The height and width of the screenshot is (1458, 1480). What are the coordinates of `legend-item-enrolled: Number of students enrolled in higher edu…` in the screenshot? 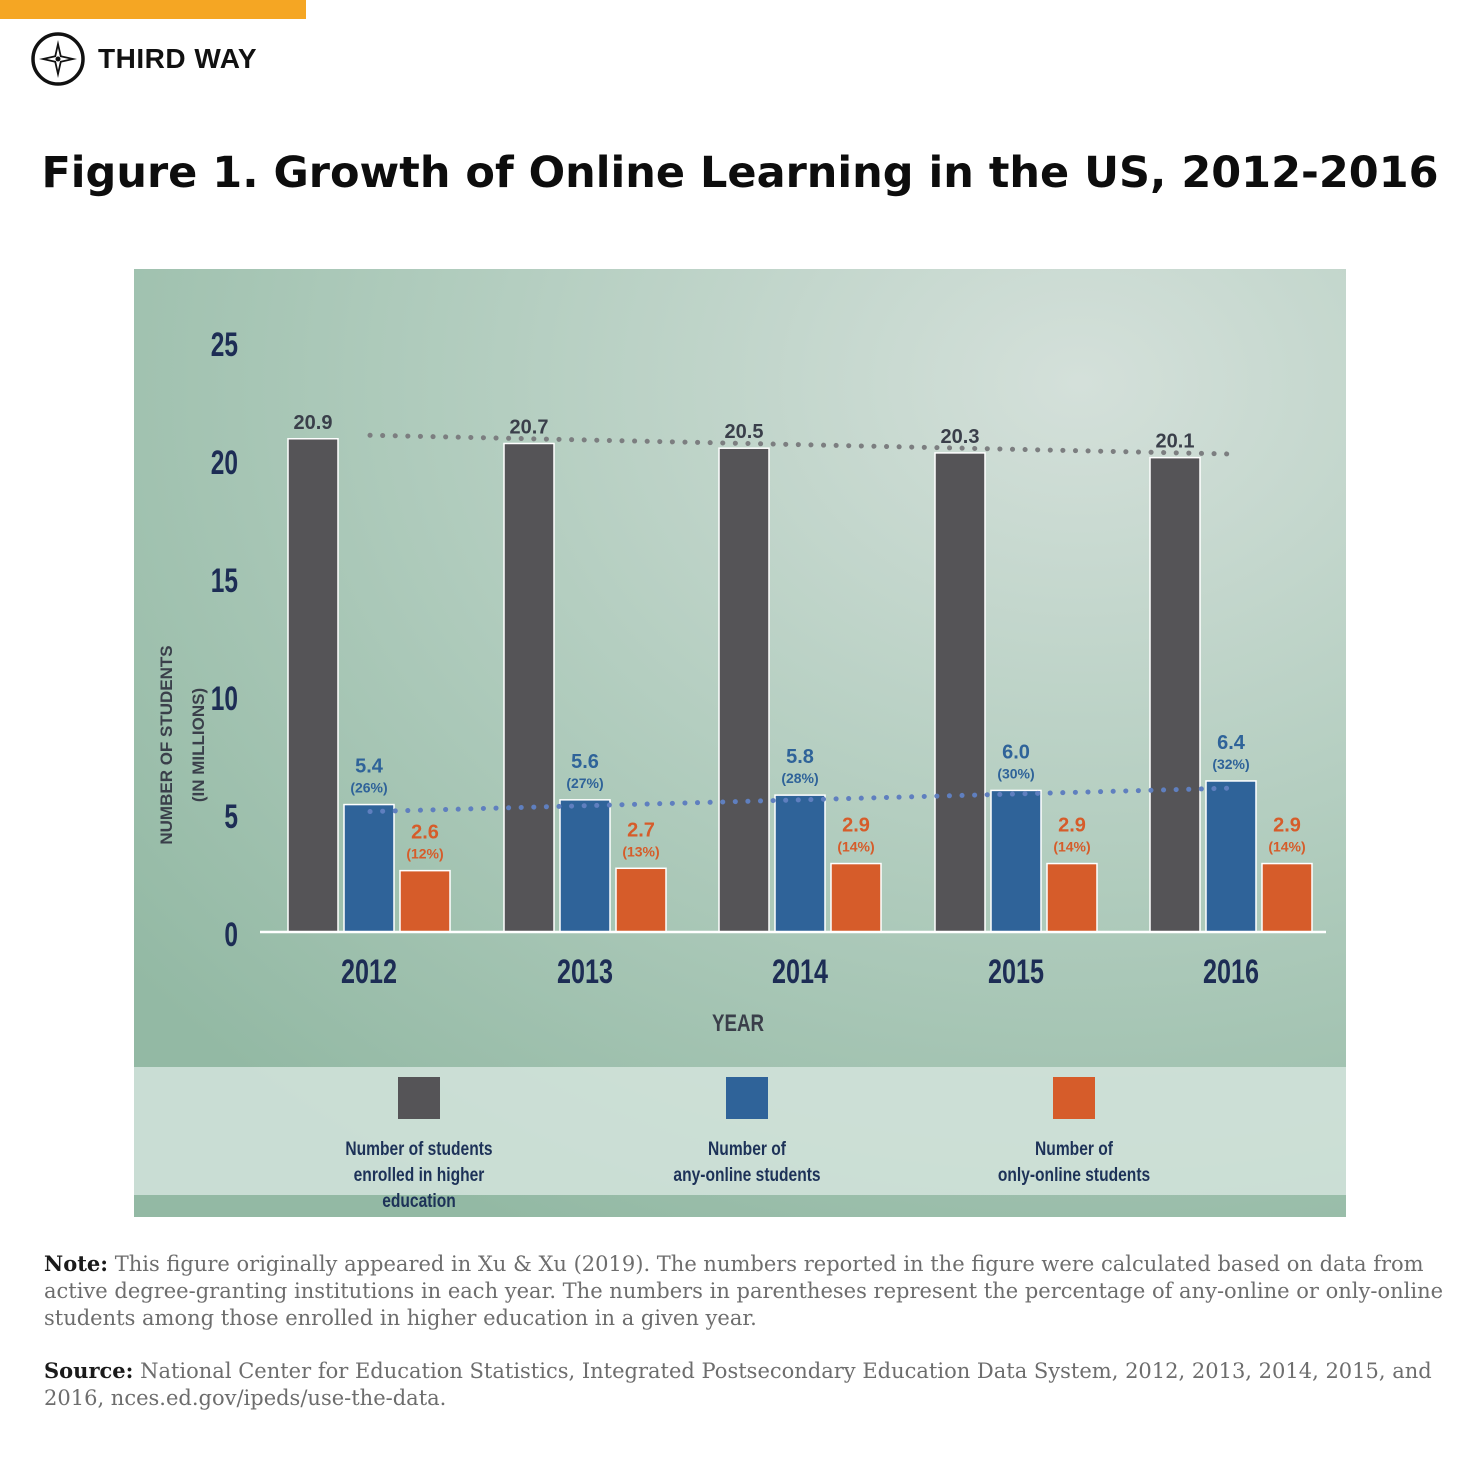 It's located at (419, 1146).